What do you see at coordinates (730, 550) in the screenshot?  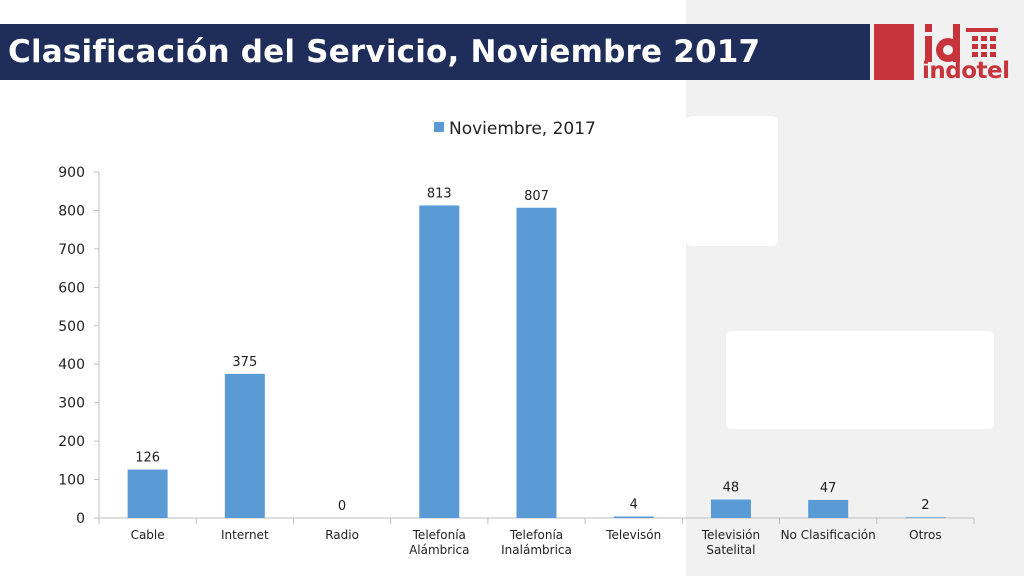 I see `x-tick-label: Satelital` at bounding box center [730, 550].